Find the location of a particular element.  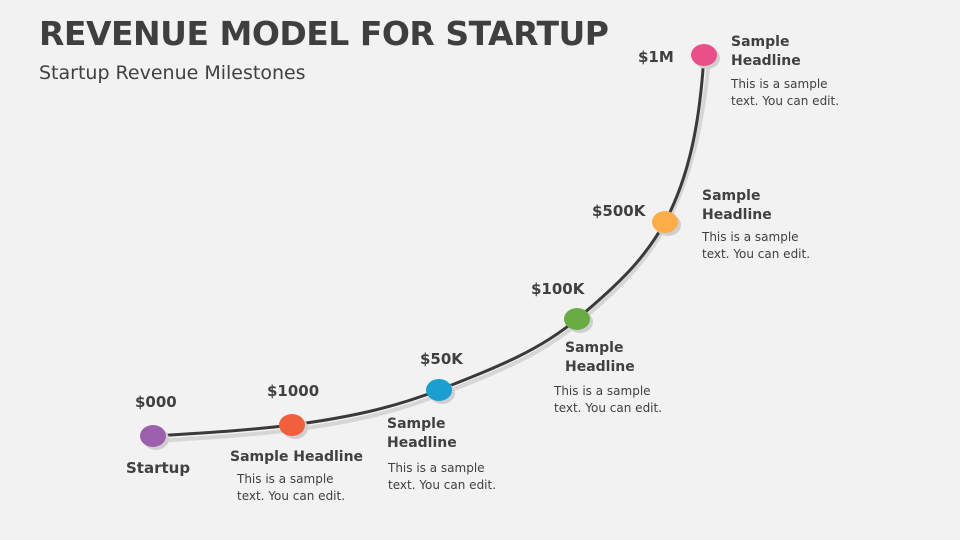

milestone-amount: $1M is located at coordinates (656, 57).